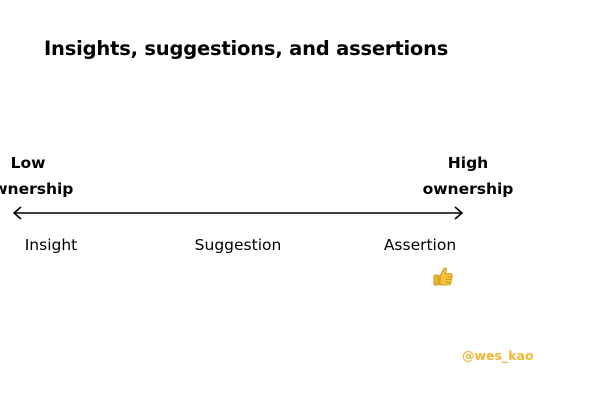 Image resolution: width=600 pixels, height=400 pixels. Describe the element at coordinates (17, 213) in the screenshot. I see `axis-left-arrowhead` at that location.